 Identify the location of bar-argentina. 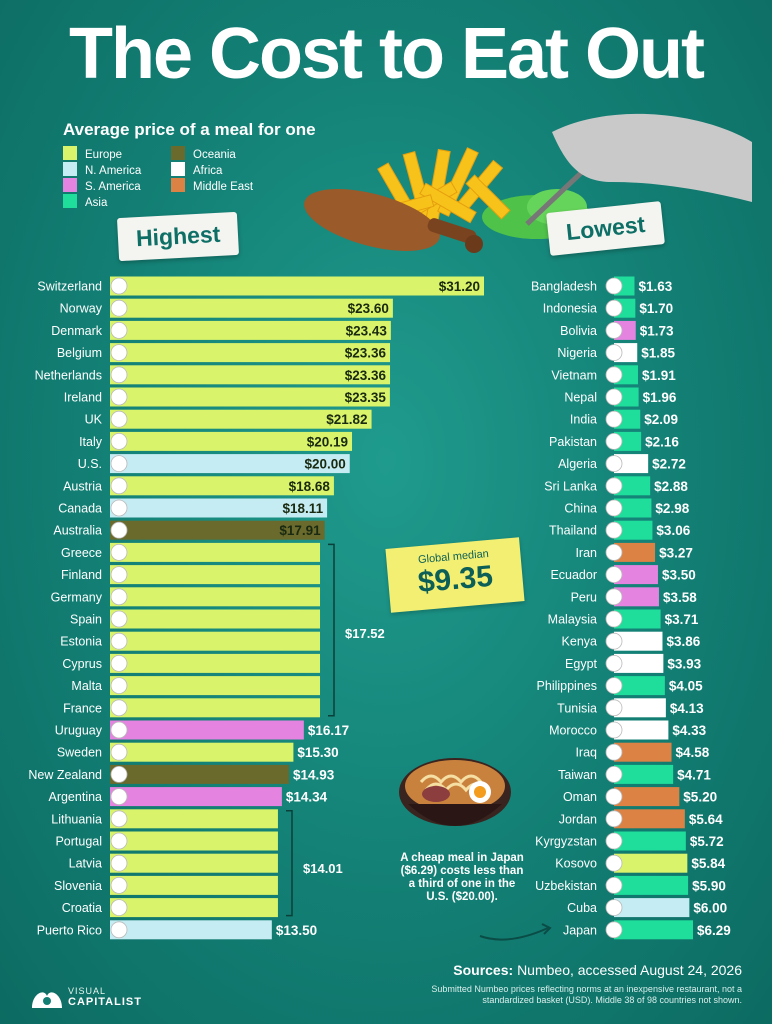
(196, 797).